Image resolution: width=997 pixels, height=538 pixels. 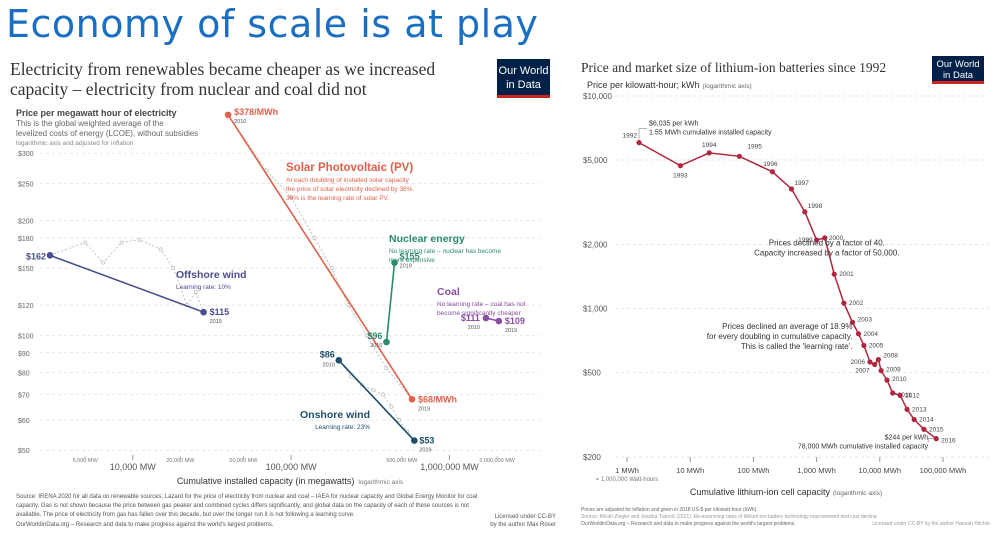 I want to click on battery-year-label: 2003, so click(x=865, y=319).